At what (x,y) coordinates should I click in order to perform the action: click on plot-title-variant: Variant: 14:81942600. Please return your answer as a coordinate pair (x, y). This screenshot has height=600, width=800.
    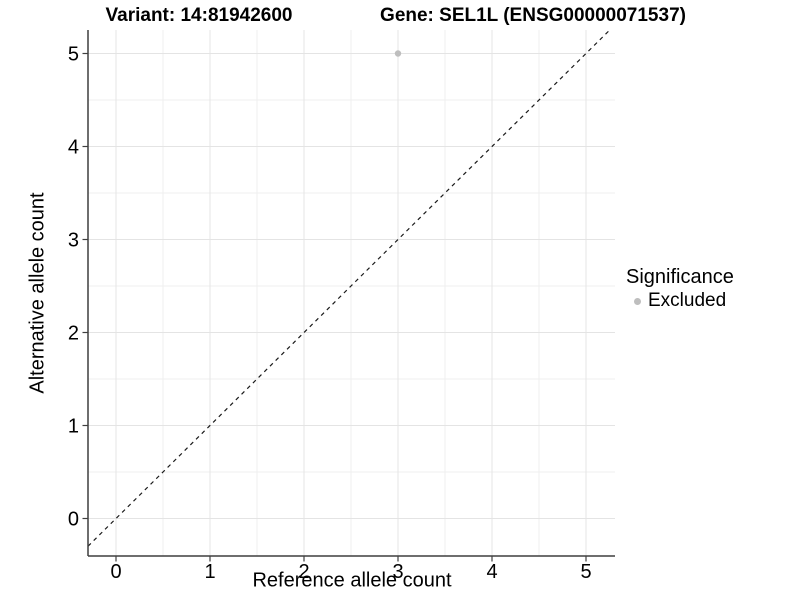
    Looking at the image, I should click on (199, 15).